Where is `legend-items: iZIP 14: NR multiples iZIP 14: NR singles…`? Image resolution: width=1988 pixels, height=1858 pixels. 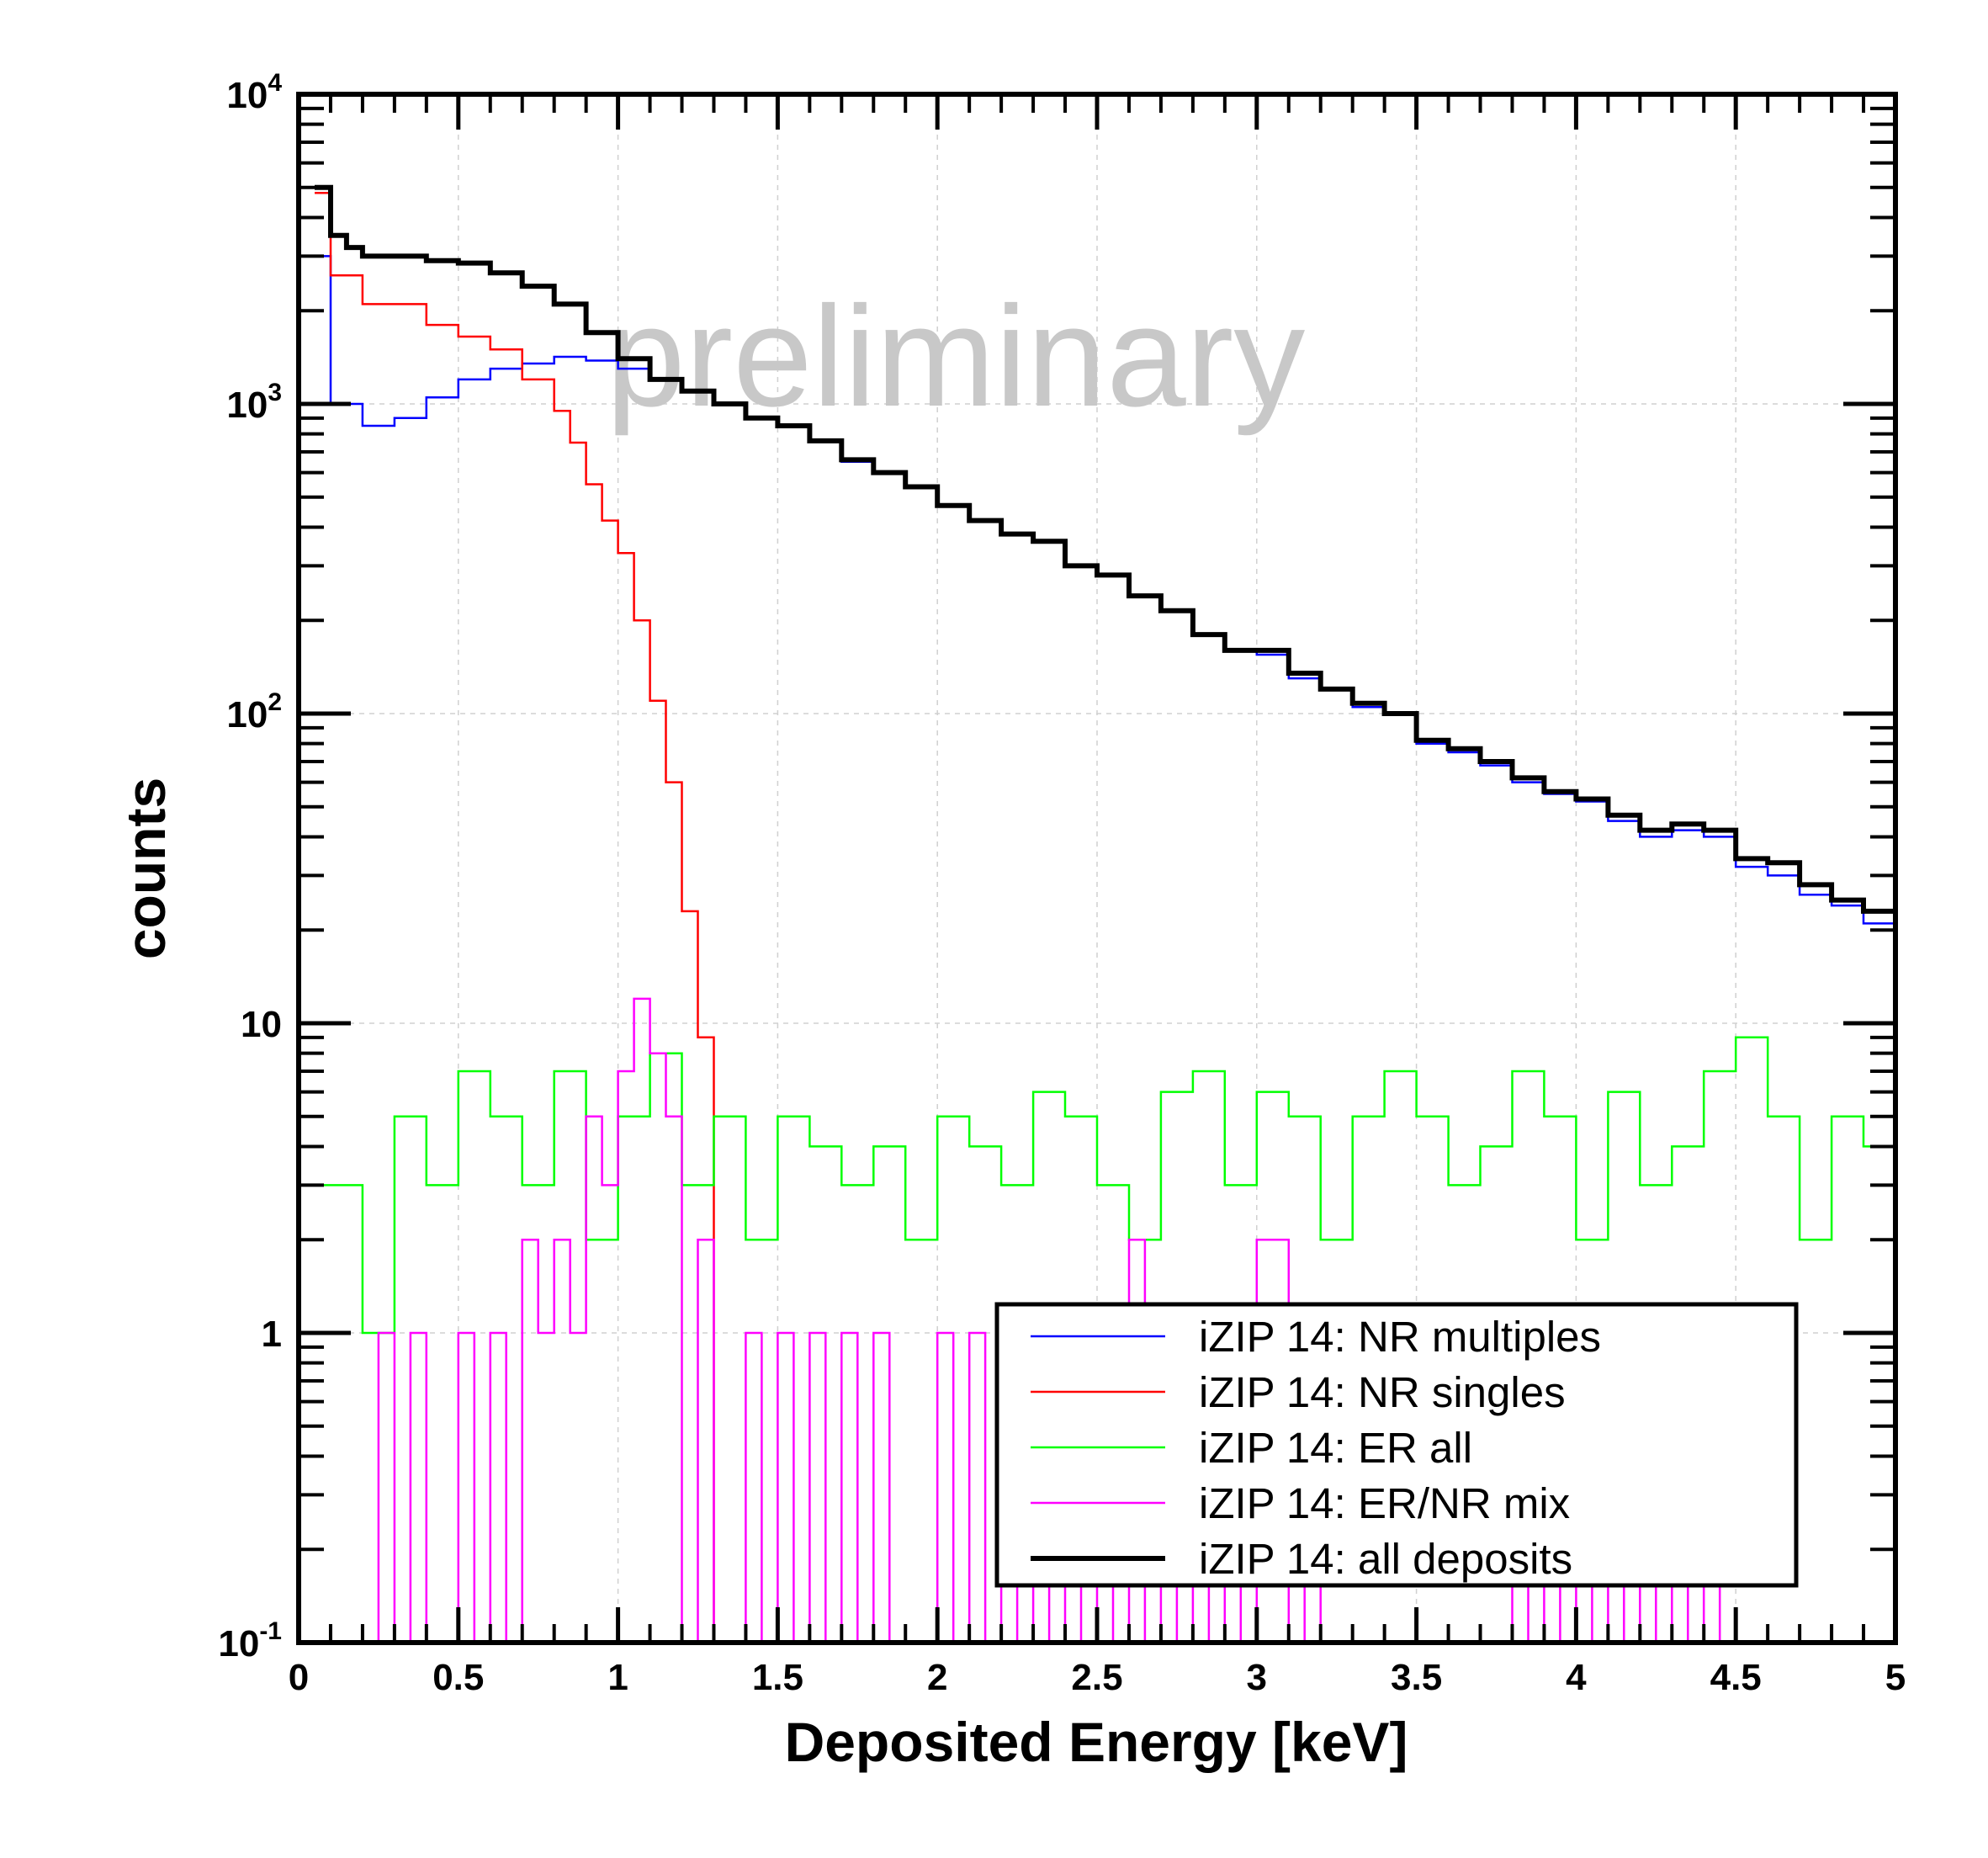
legend-items: iZIP 14: NR multiples iZIP 14: NR singles… is located at coordinates (1316, 1448).